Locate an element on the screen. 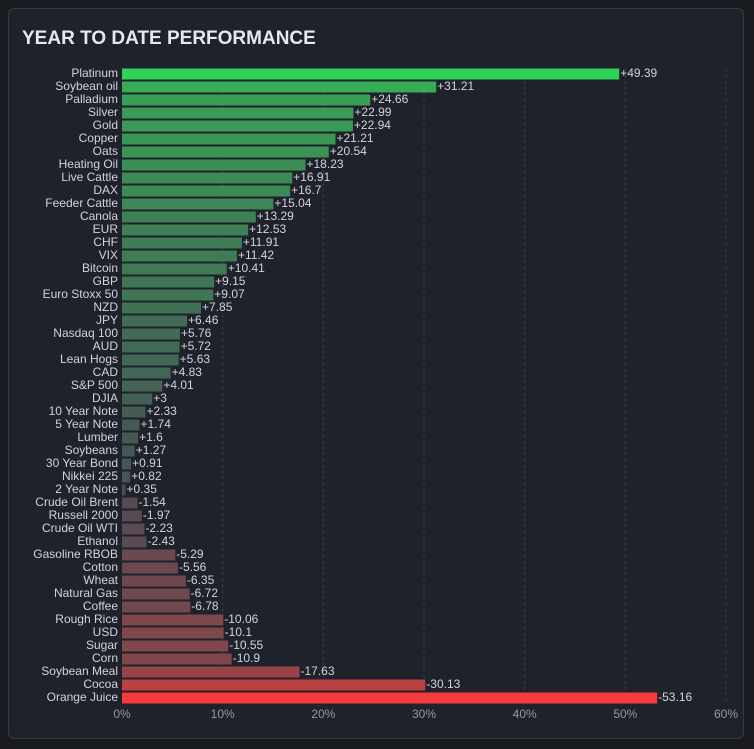 Image resolution: width=754 pixels, height=749 pixels. x-tick-label: 50% is located at coordinates (625, 714).